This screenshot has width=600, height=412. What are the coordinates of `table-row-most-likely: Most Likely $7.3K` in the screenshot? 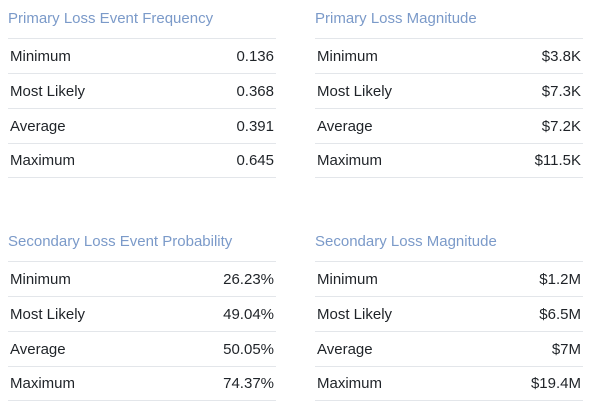 It's located at (449, 90).